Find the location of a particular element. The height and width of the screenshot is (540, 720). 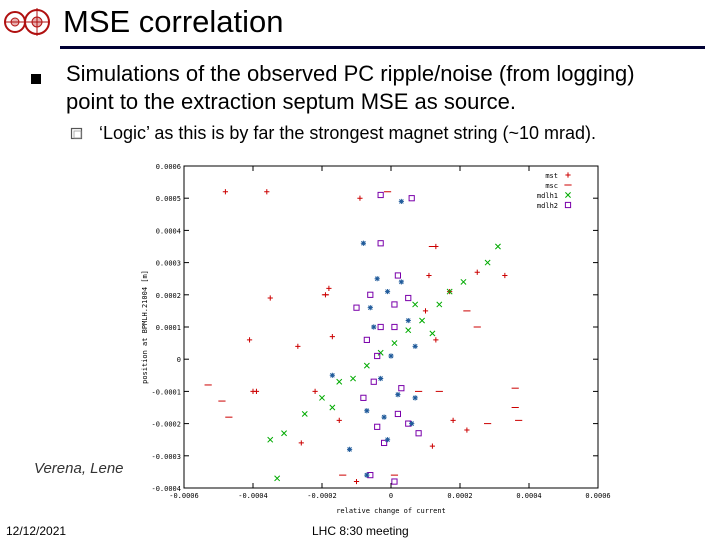

y-axis-label: position at BPMLH.21004 [m] is located at coordinates (145, 327).